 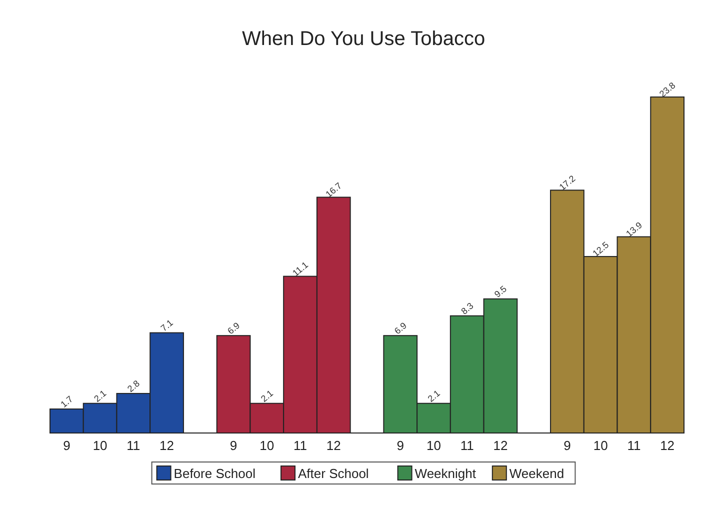 I want to click on data-label: 7.1, so click(x=166, y=326).